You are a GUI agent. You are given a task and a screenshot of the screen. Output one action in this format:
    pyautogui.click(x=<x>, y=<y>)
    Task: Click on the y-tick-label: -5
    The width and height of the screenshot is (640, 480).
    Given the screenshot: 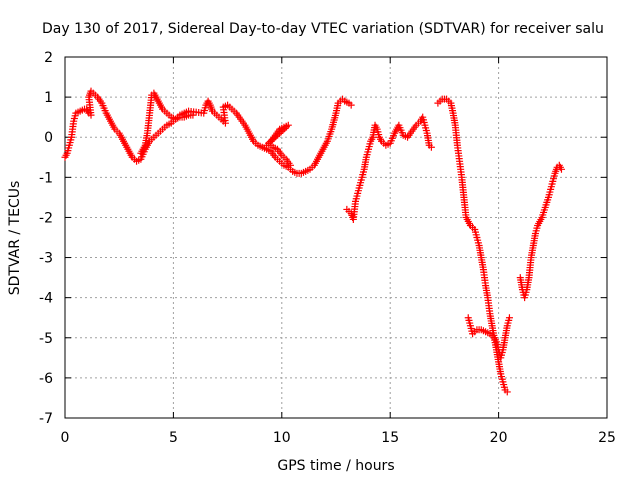 What is the action you would take?
    pyautogui.click(x=46, y=339)
    